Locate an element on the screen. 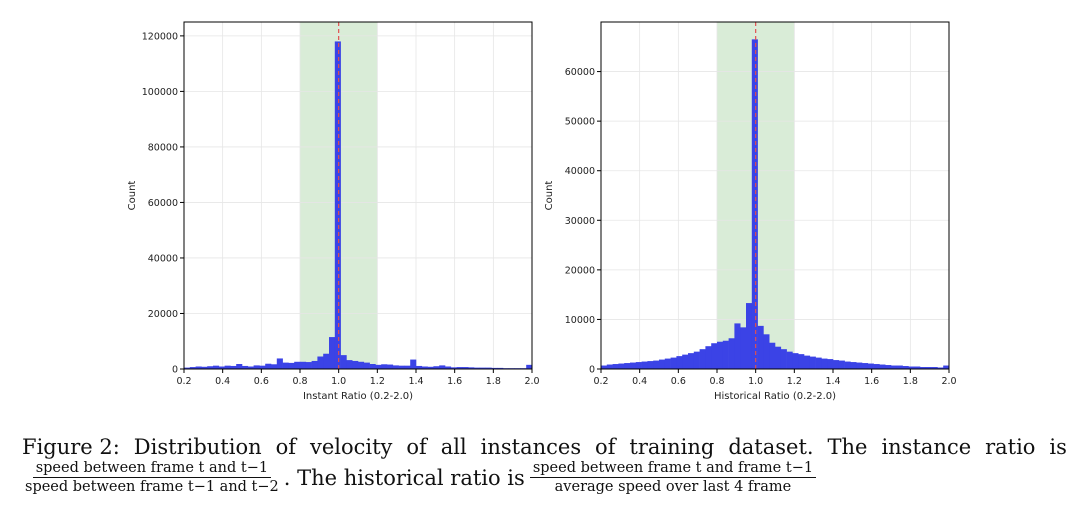 Image resolution: width=1080 pixels, height=511 pixels. x-tick-label: 2.0 is located at coordinates (948, 381).